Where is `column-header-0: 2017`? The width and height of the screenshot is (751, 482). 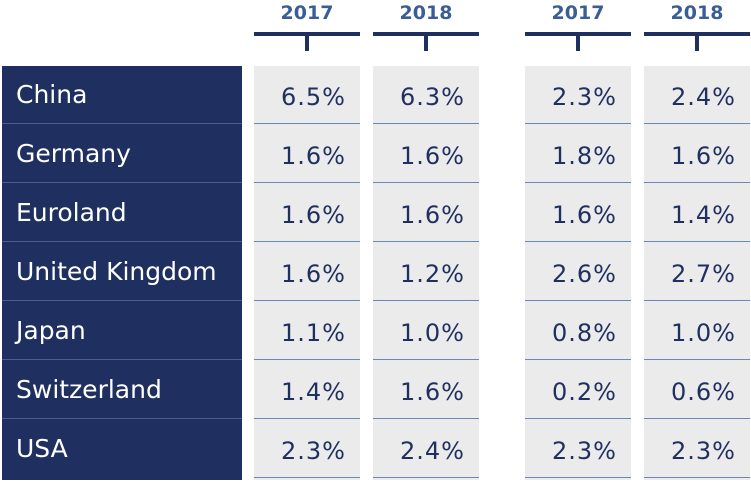 column-header-0: 2017 is located at coordinates (307, 26).